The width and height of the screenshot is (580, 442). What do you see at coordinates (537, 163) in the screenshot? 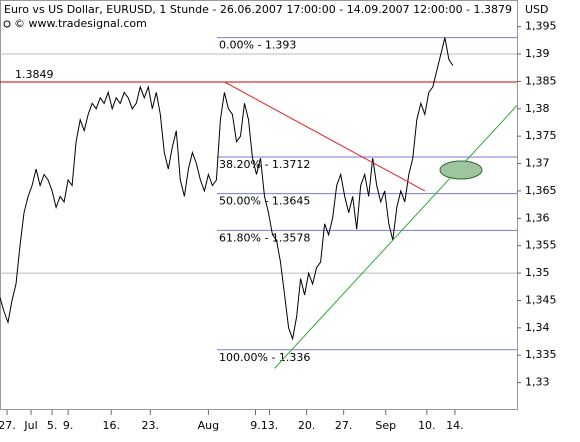
I see `y-tick-label: 1,37` at bounding box center [537, 163].